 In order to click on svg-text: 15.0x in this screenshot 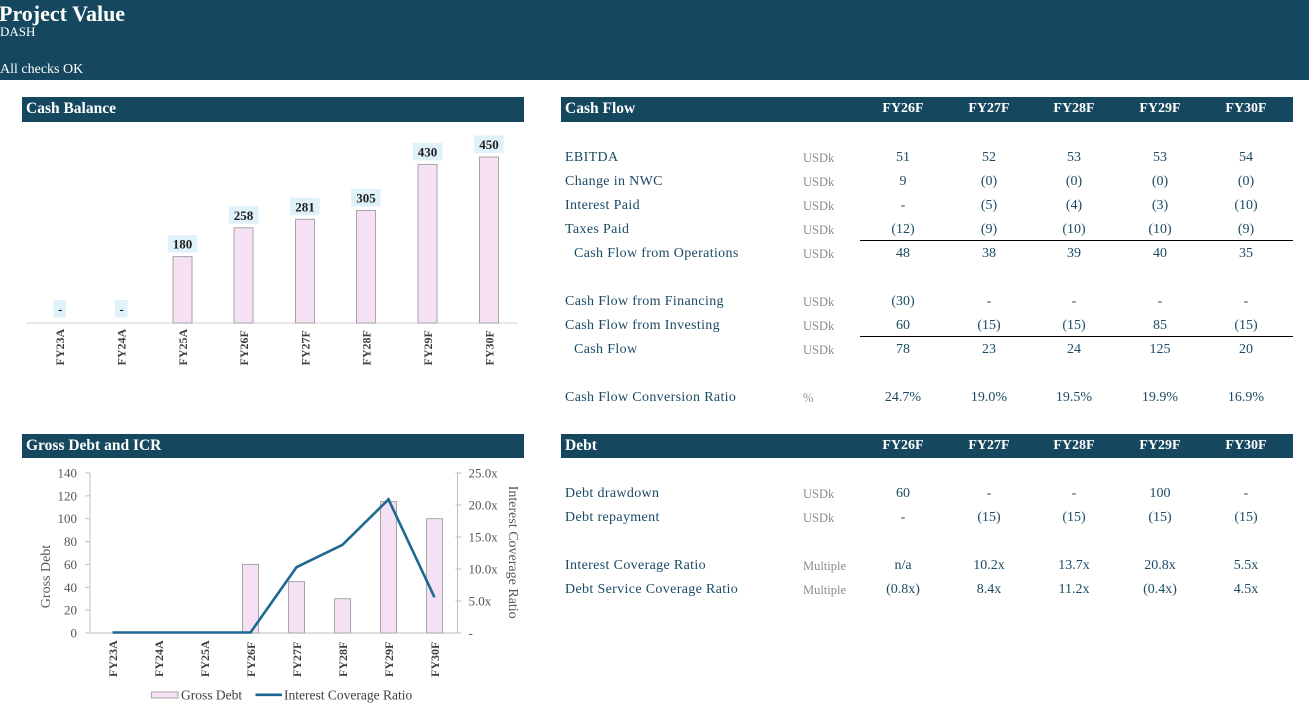, I will do `click(484, 537)`.